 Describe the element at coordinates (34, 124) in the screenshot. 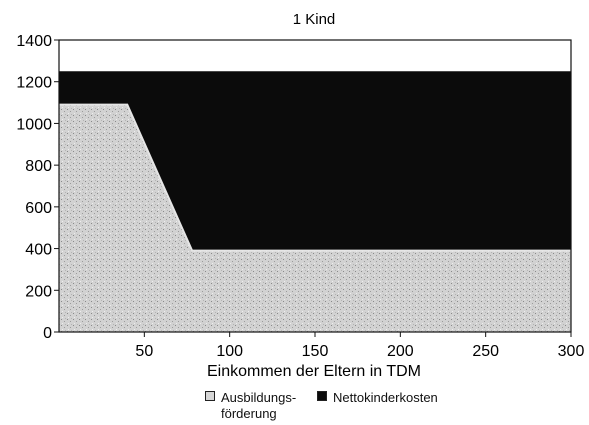

I see `y-tick-label: 1000` at that location.